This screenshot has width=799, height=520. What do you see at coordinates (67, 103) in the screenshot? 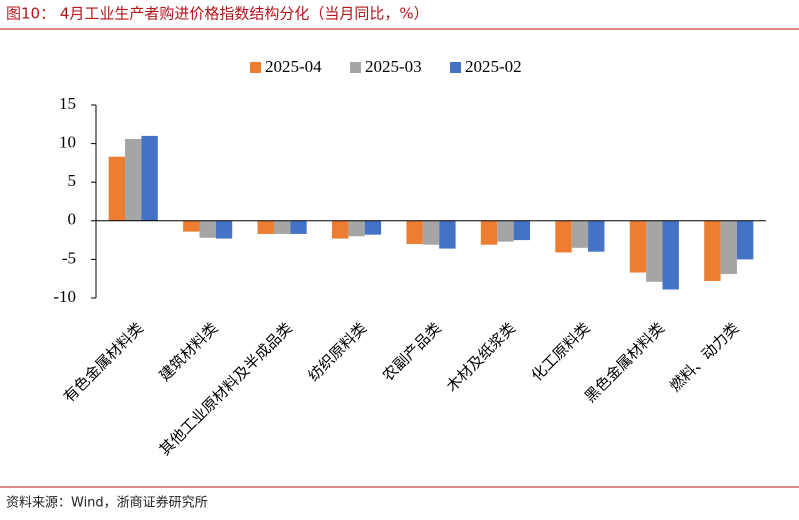
I see `y-tick-label: 15` at bounding box center [67, 103].